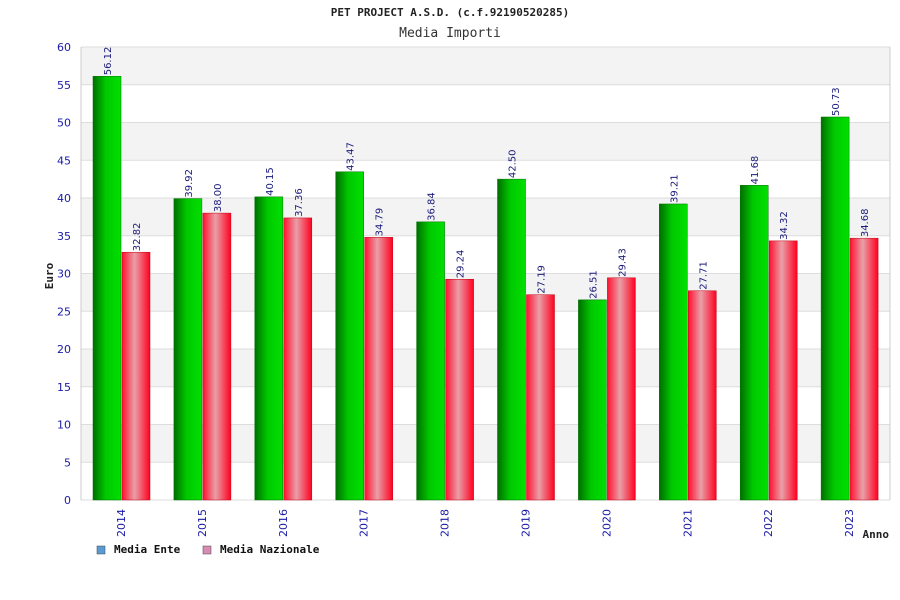 The image size is (900, 600). I want to click on value-label: 26.51, so click(593, 284).